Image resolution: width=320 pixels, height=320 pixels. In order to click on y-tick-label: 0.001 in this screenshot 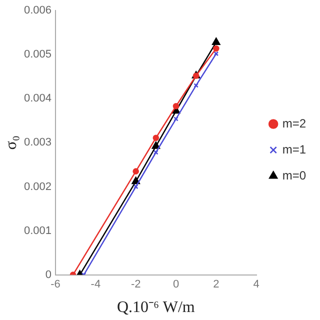, I will do `click(38, 230)`.